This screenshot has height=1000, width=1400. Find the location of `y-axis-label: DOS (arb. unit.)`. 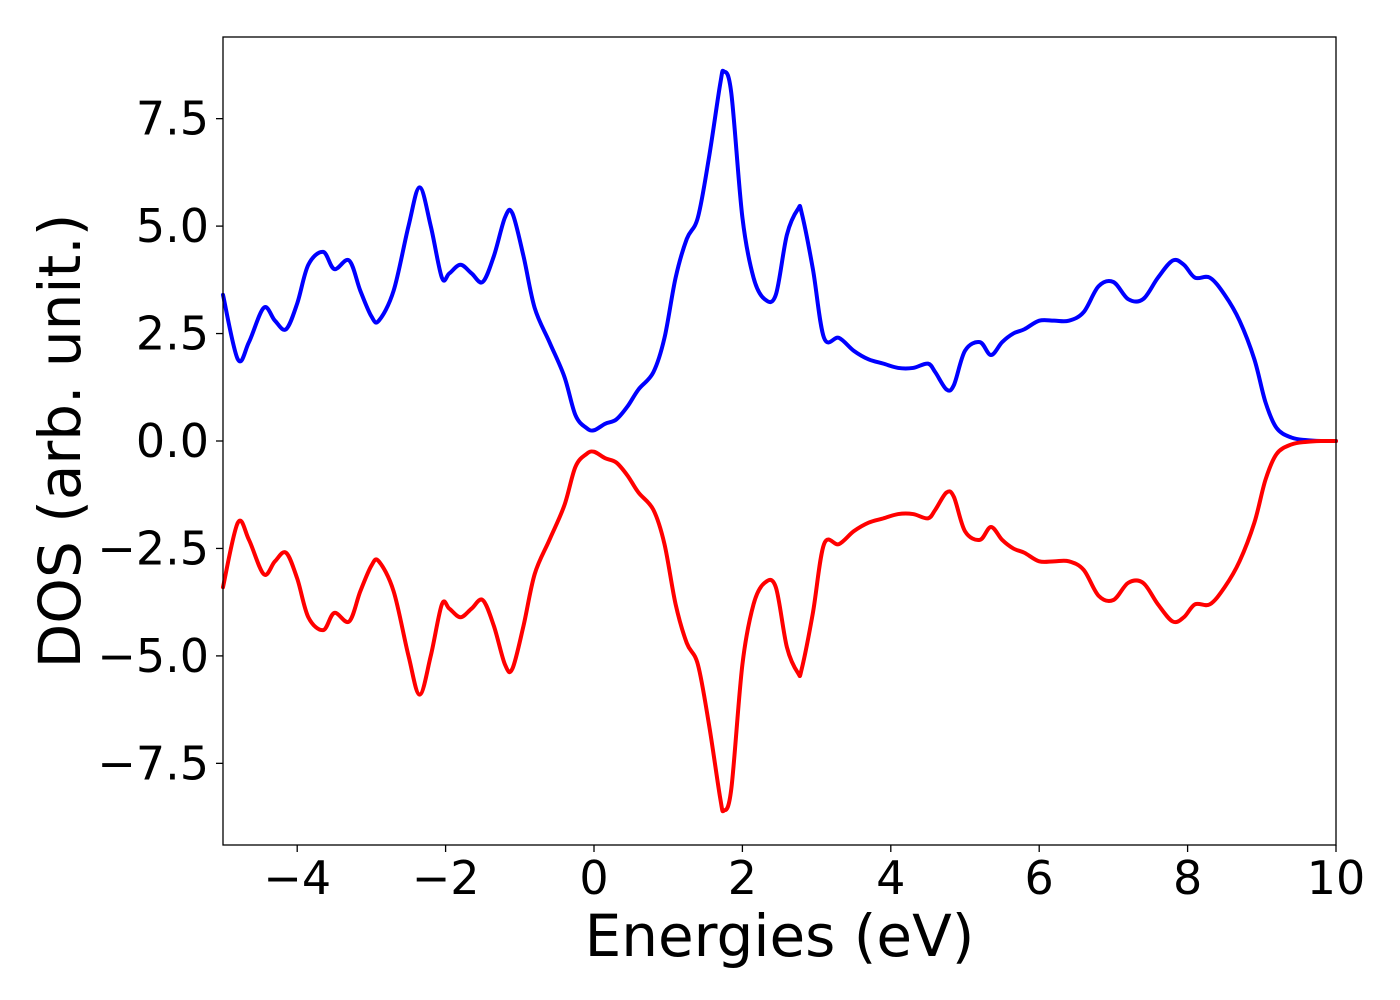

y-axis-label: DOS (arb. unit.) is located at coordinates (60, 441).